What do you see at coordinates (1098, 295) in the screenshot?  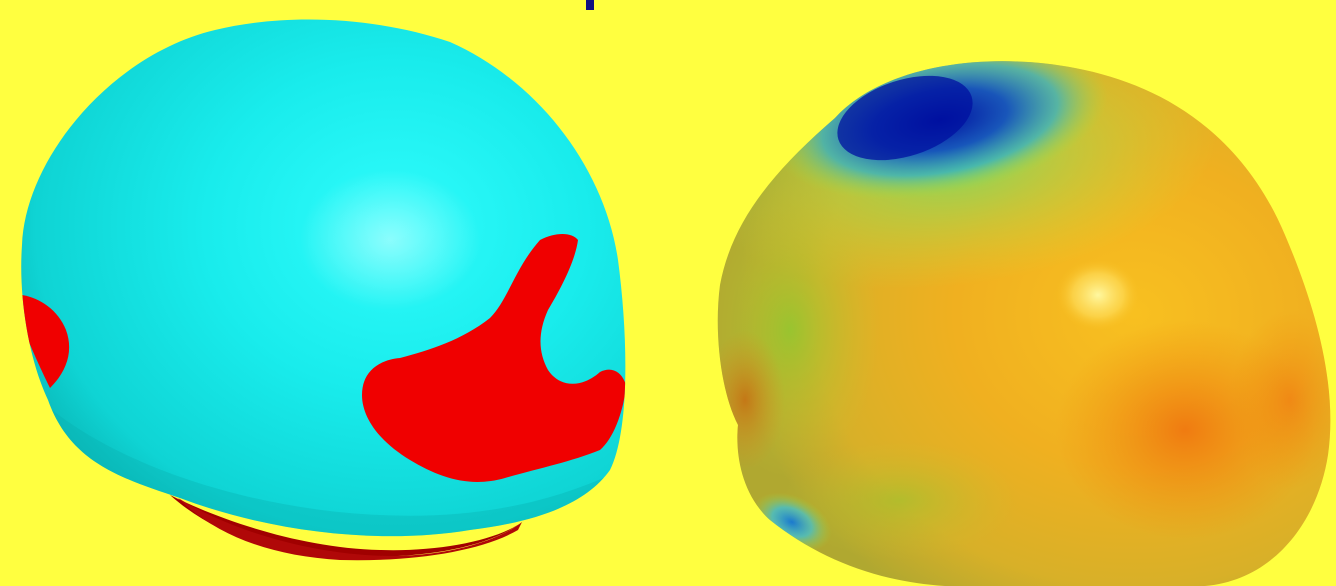 I see `pale-high-spot` at bounding box center [1098, 295].